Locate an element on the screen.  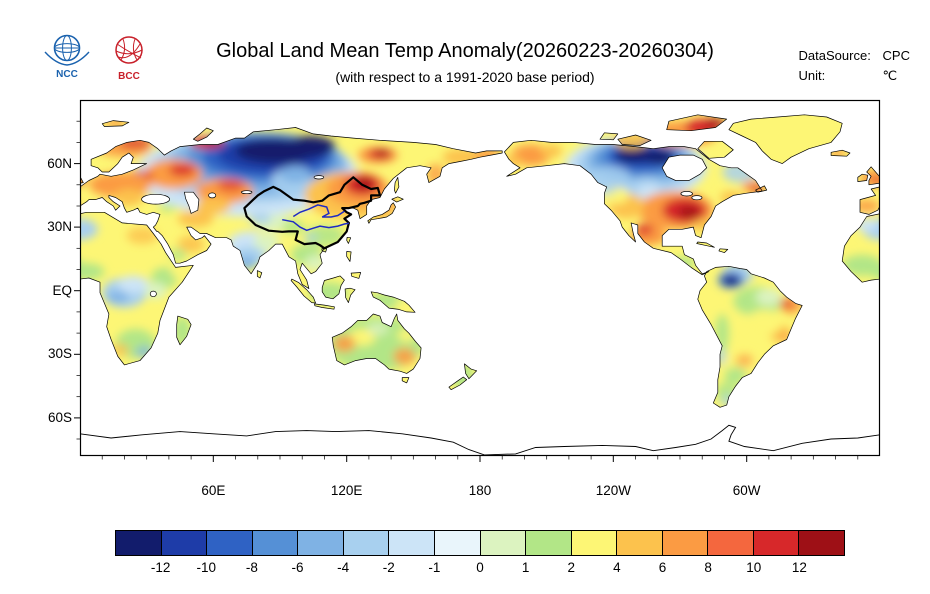
colorbar-tick-label: -1 is located at coordinates (434, 567).